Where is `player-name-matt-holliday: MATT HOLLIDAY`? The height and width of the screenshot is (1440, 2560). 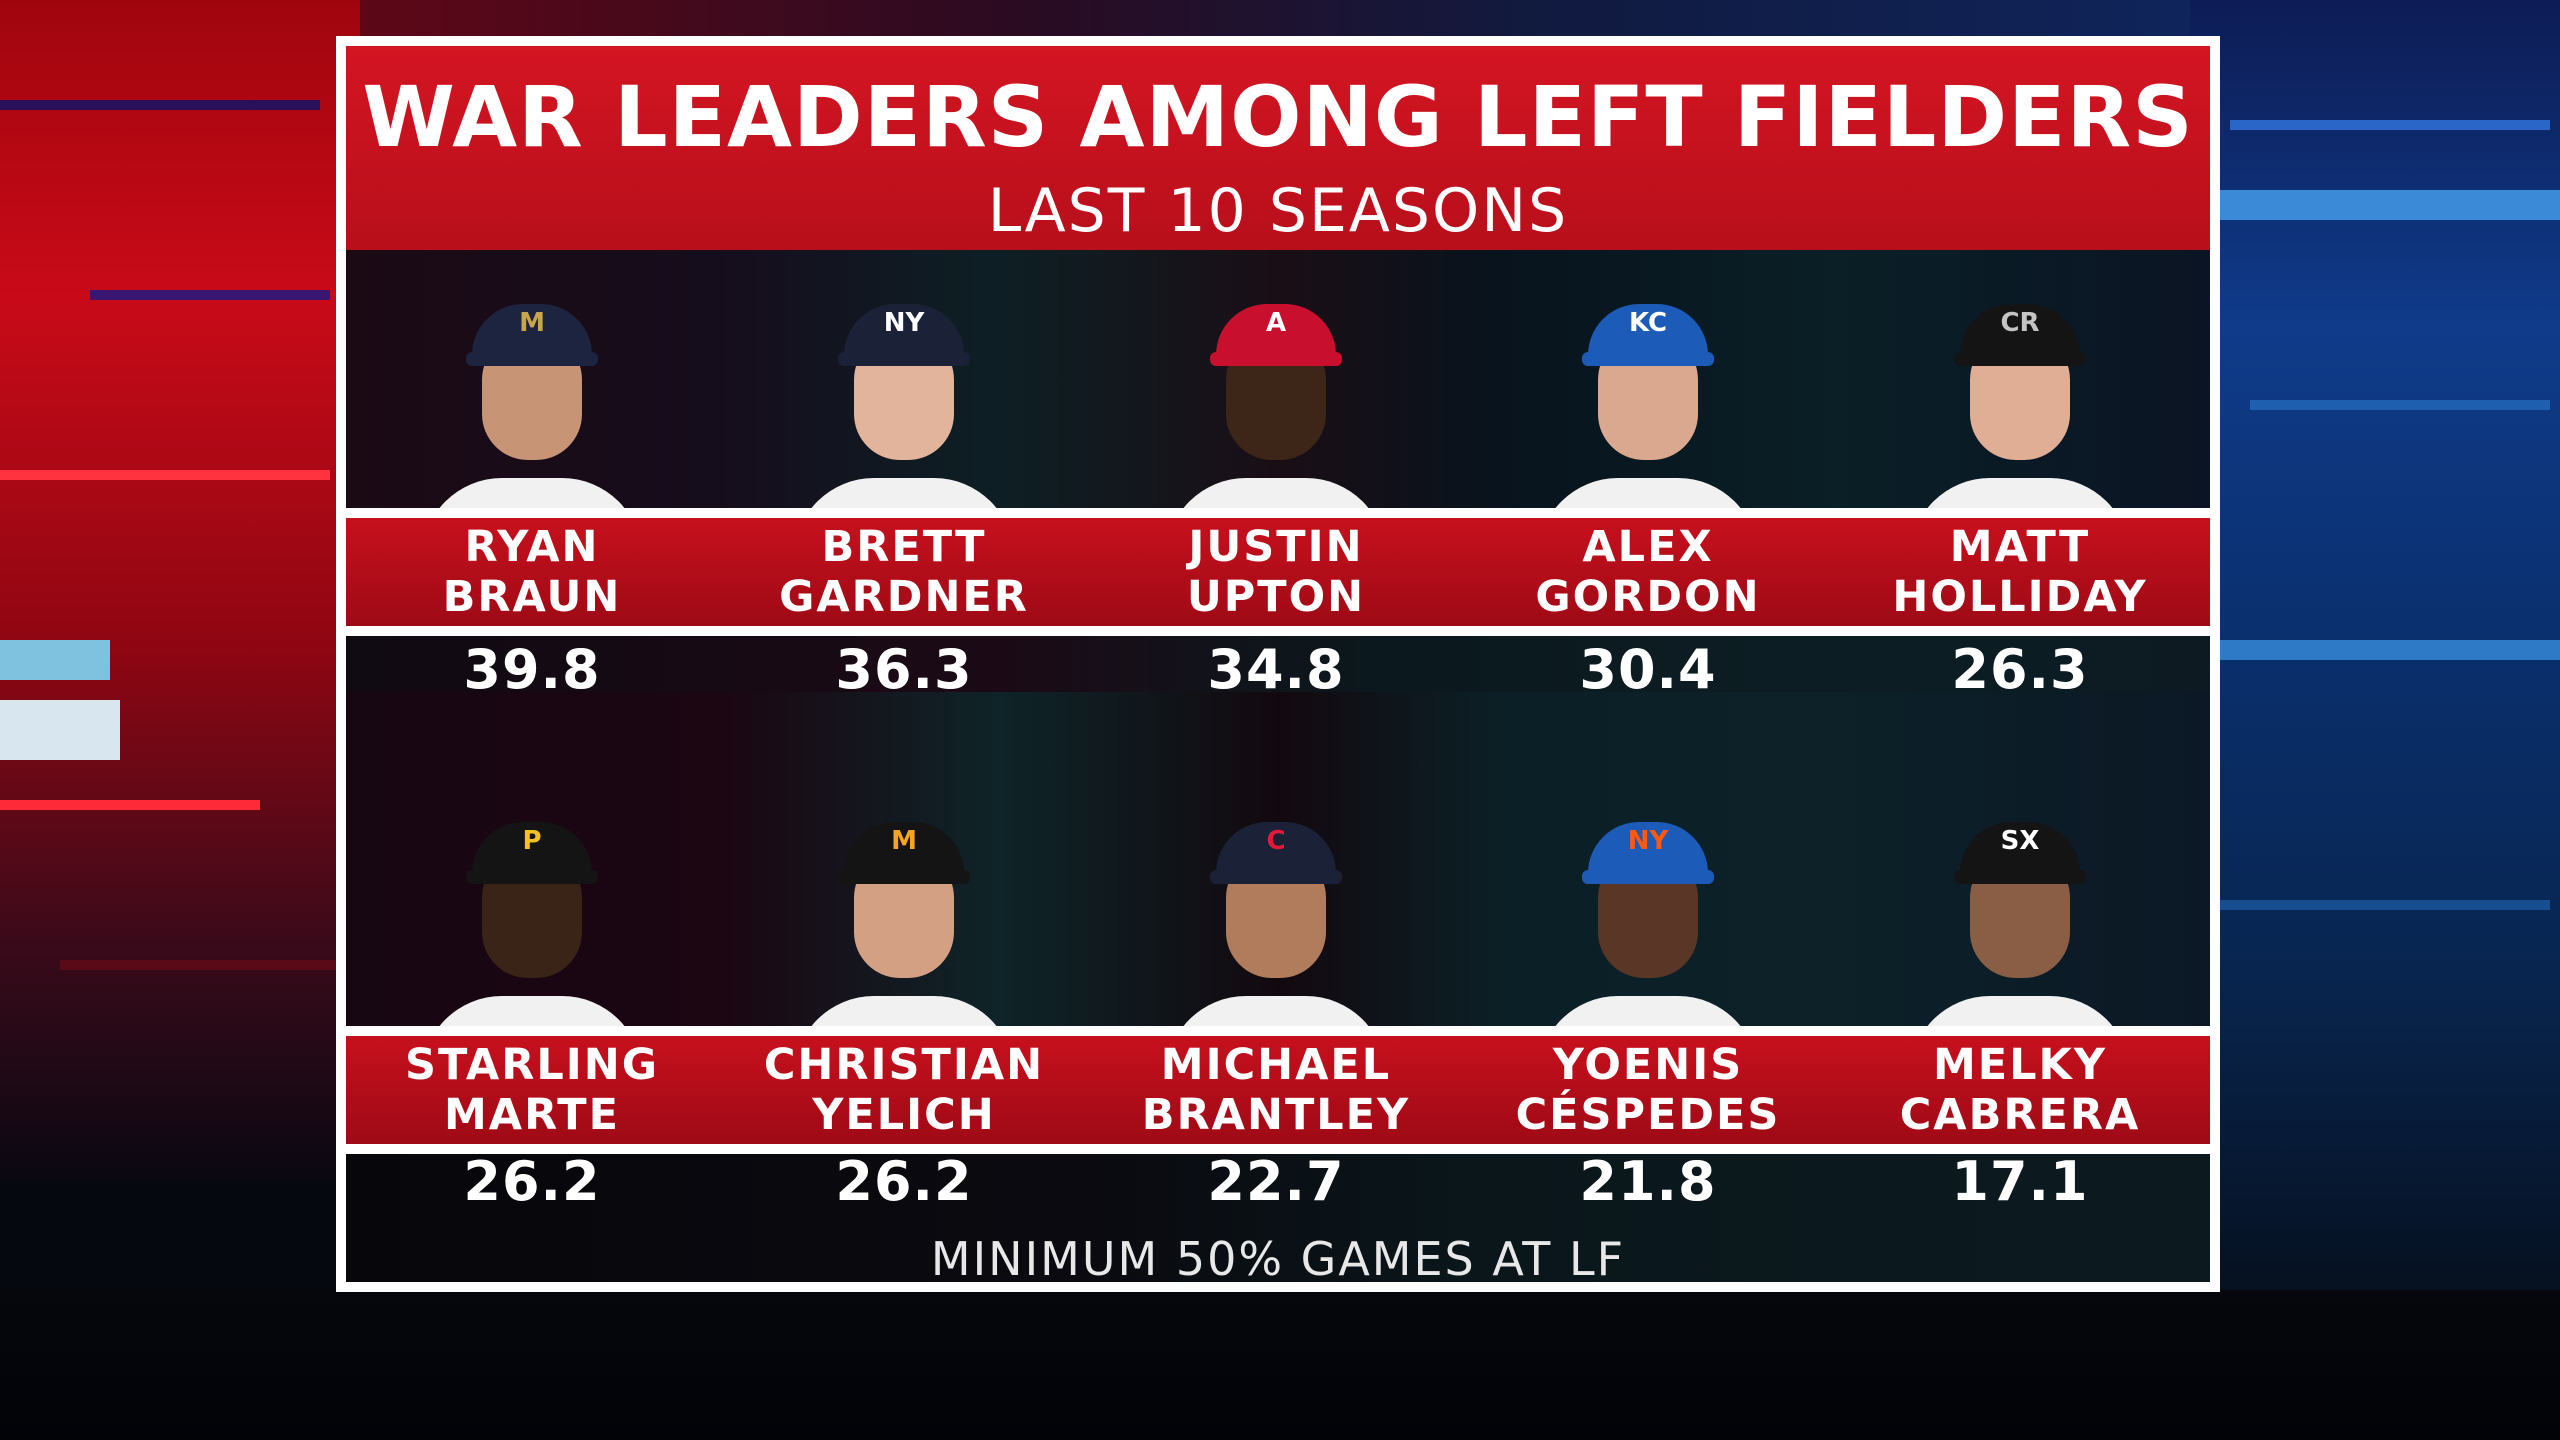
player-name-matt-holliday: MATT HOLLIDAY is located at coordinates (2020, 572).